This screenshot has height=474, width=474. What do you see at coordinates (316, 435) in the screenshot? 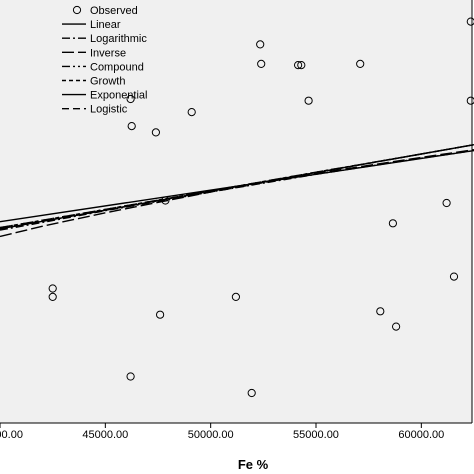
I see `x-tick-label: 55000.00` at bounding box center [316, 435].